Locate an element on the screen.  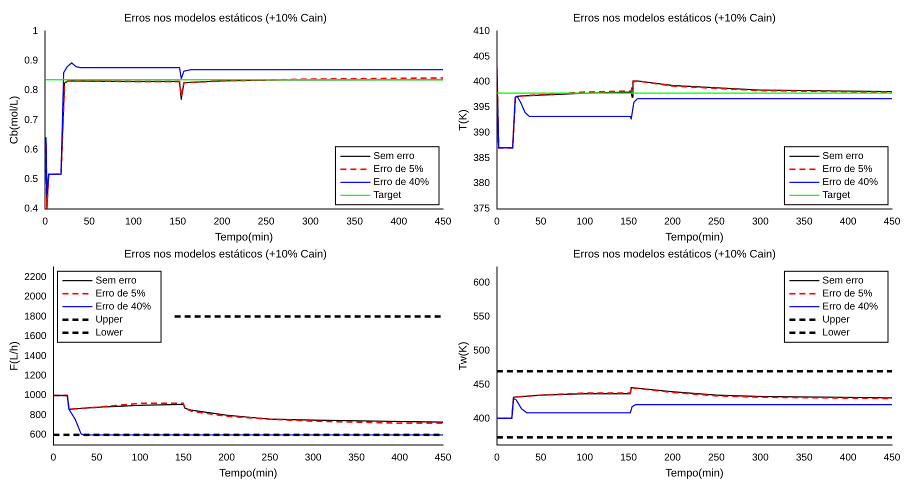
y-tick-label: 410 is located at coordinates (481, 31).